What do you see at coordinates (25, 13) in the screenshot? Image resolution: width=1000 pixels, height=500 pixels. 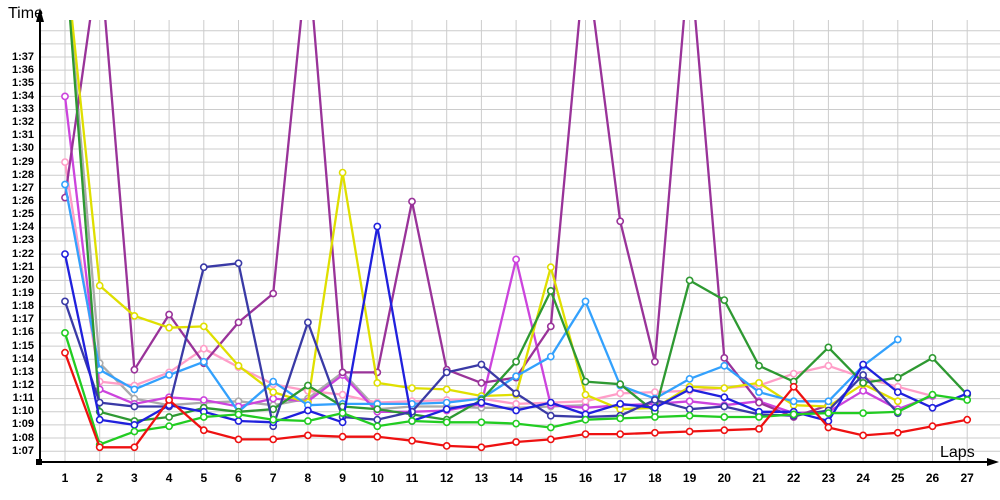 I see `y-axis-title: Time` at bounding box center [25, 13].